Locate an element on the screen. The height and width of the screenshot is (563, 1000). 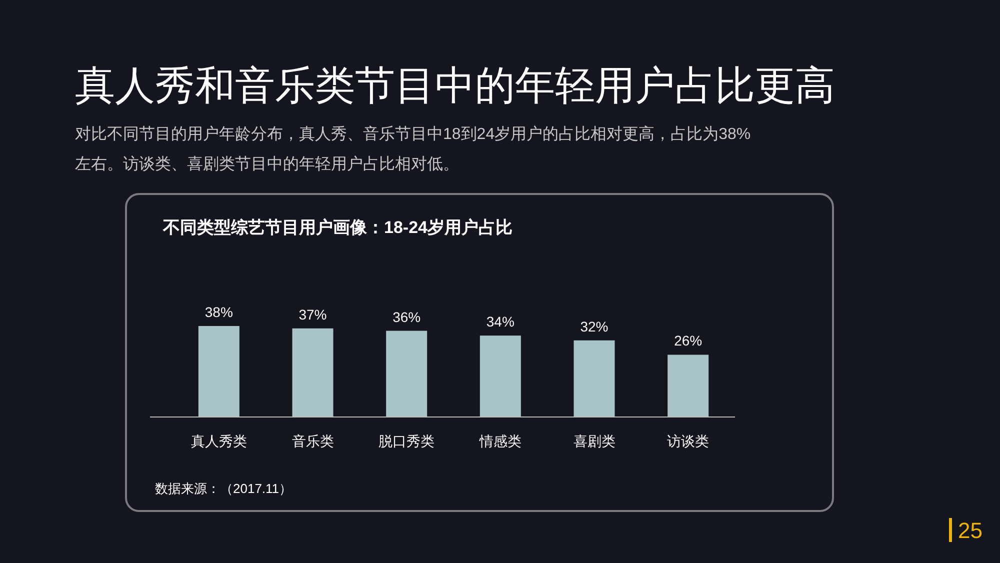
chart-subtitle: 对比不同节目的用户年龄分布，真人秀、音乐节目中18到24岁用户的占比相对更高，占比为38%左右。访谈类、喜剧类节目中的年轻用户占比相对低。 is located at coordinates (413, 149).